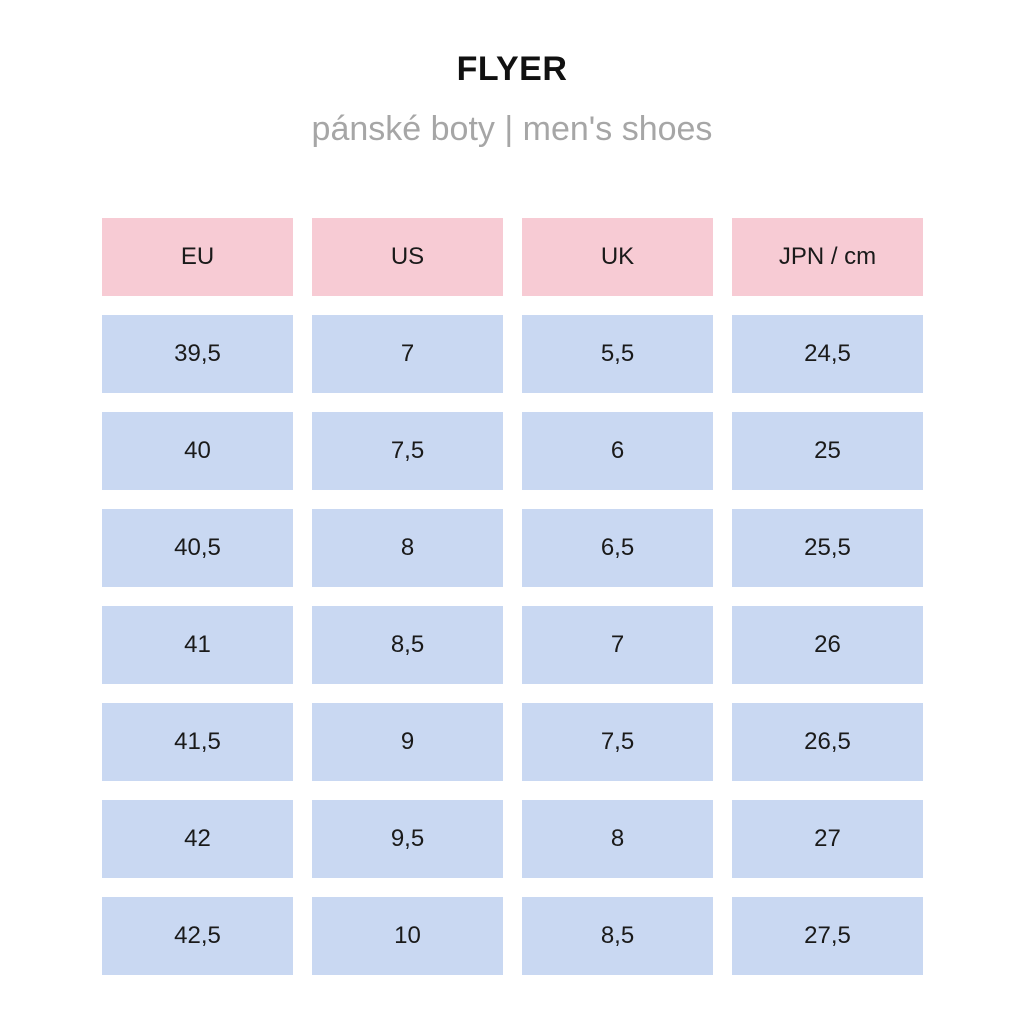  Describe the element at coordinates (827, 742) in the screenshot. I see `cell-jpn-cm: 26,5` at that location.